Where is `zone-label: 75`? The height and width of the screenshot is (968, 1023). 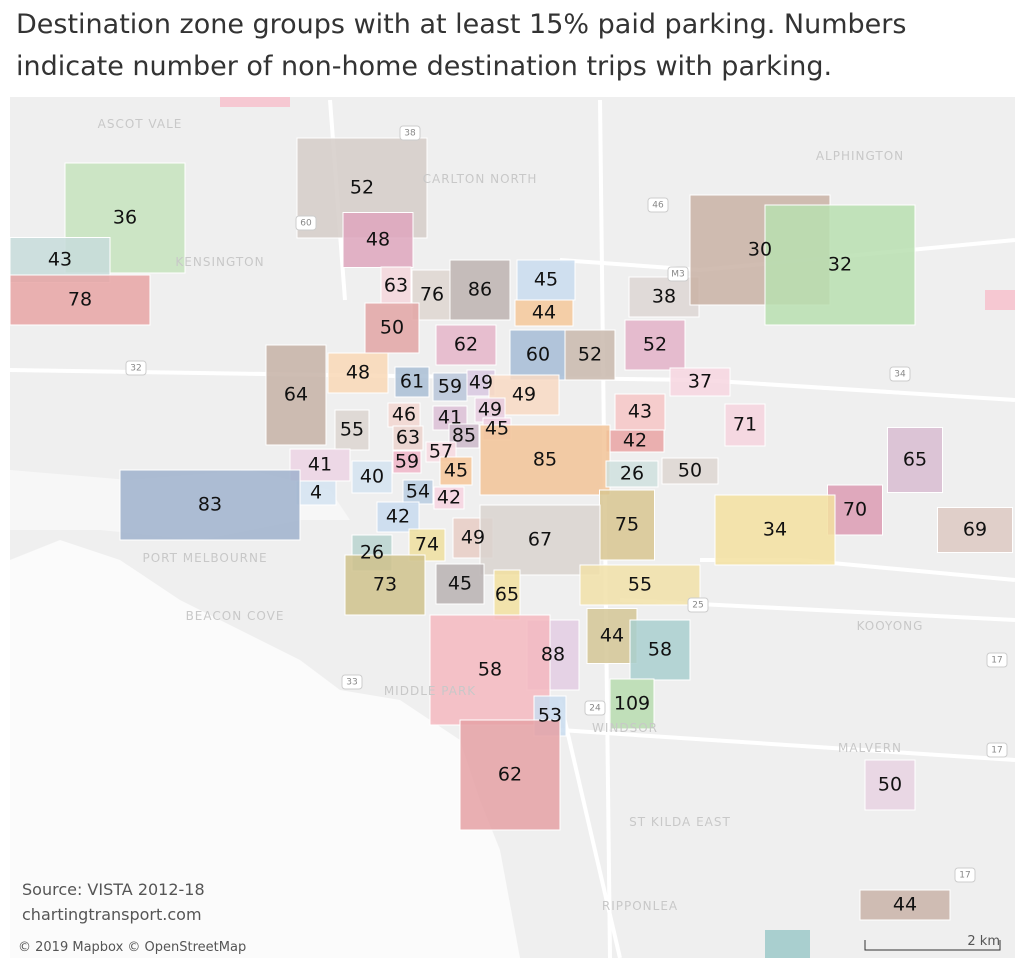 zone-label: 75 is located at coordinates (627, 525).